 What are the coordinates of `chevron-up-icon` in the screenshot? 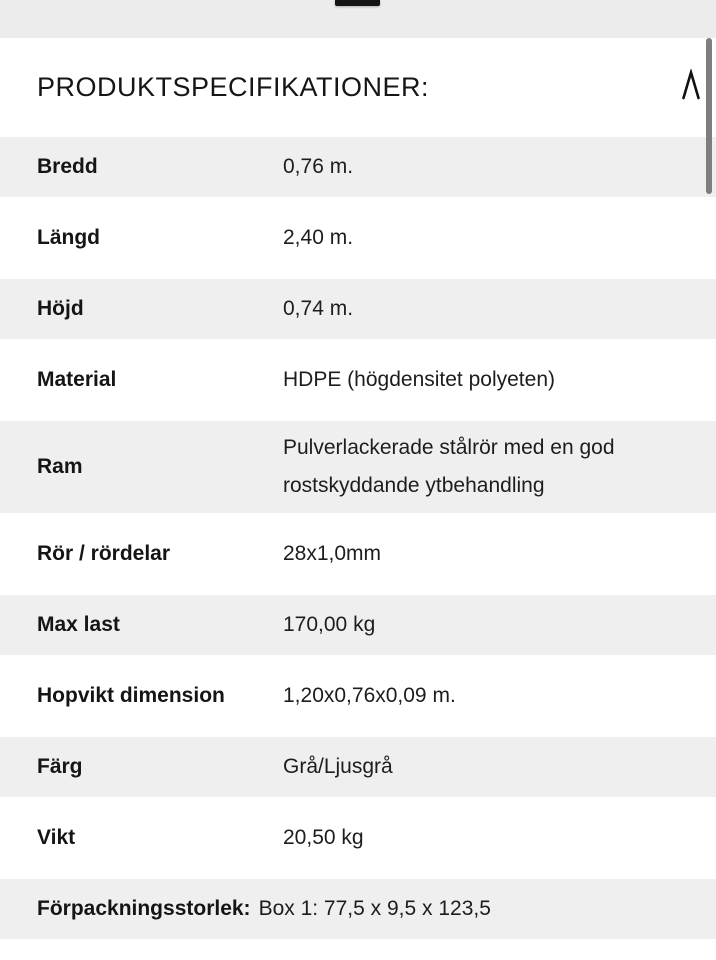 It's located at (691, 84).